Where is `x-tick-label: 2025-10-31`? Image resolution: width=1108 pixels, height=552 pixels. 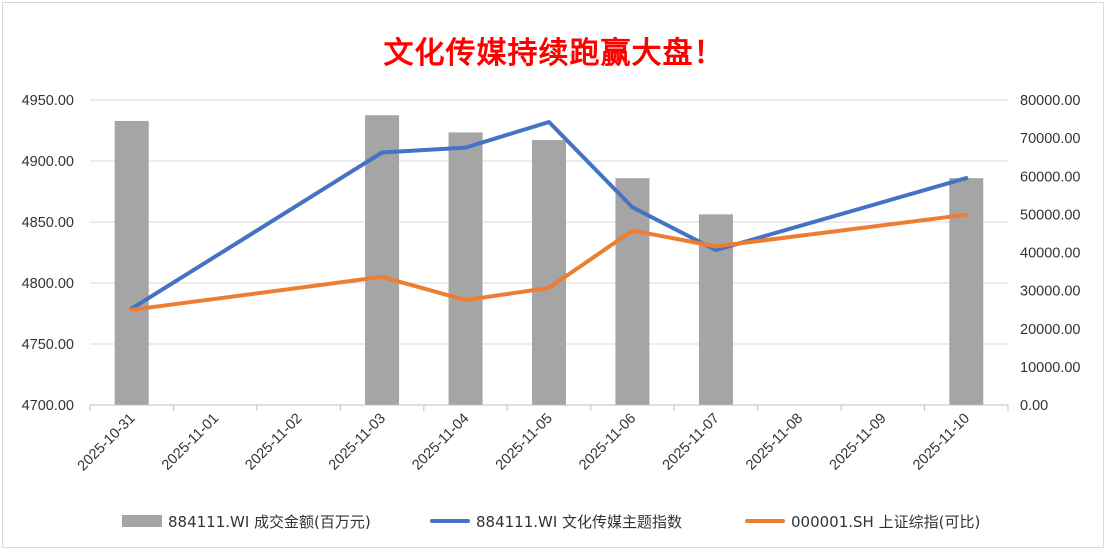
x-tick-label: 2025-10-31 is located at coordinates (107, 443).